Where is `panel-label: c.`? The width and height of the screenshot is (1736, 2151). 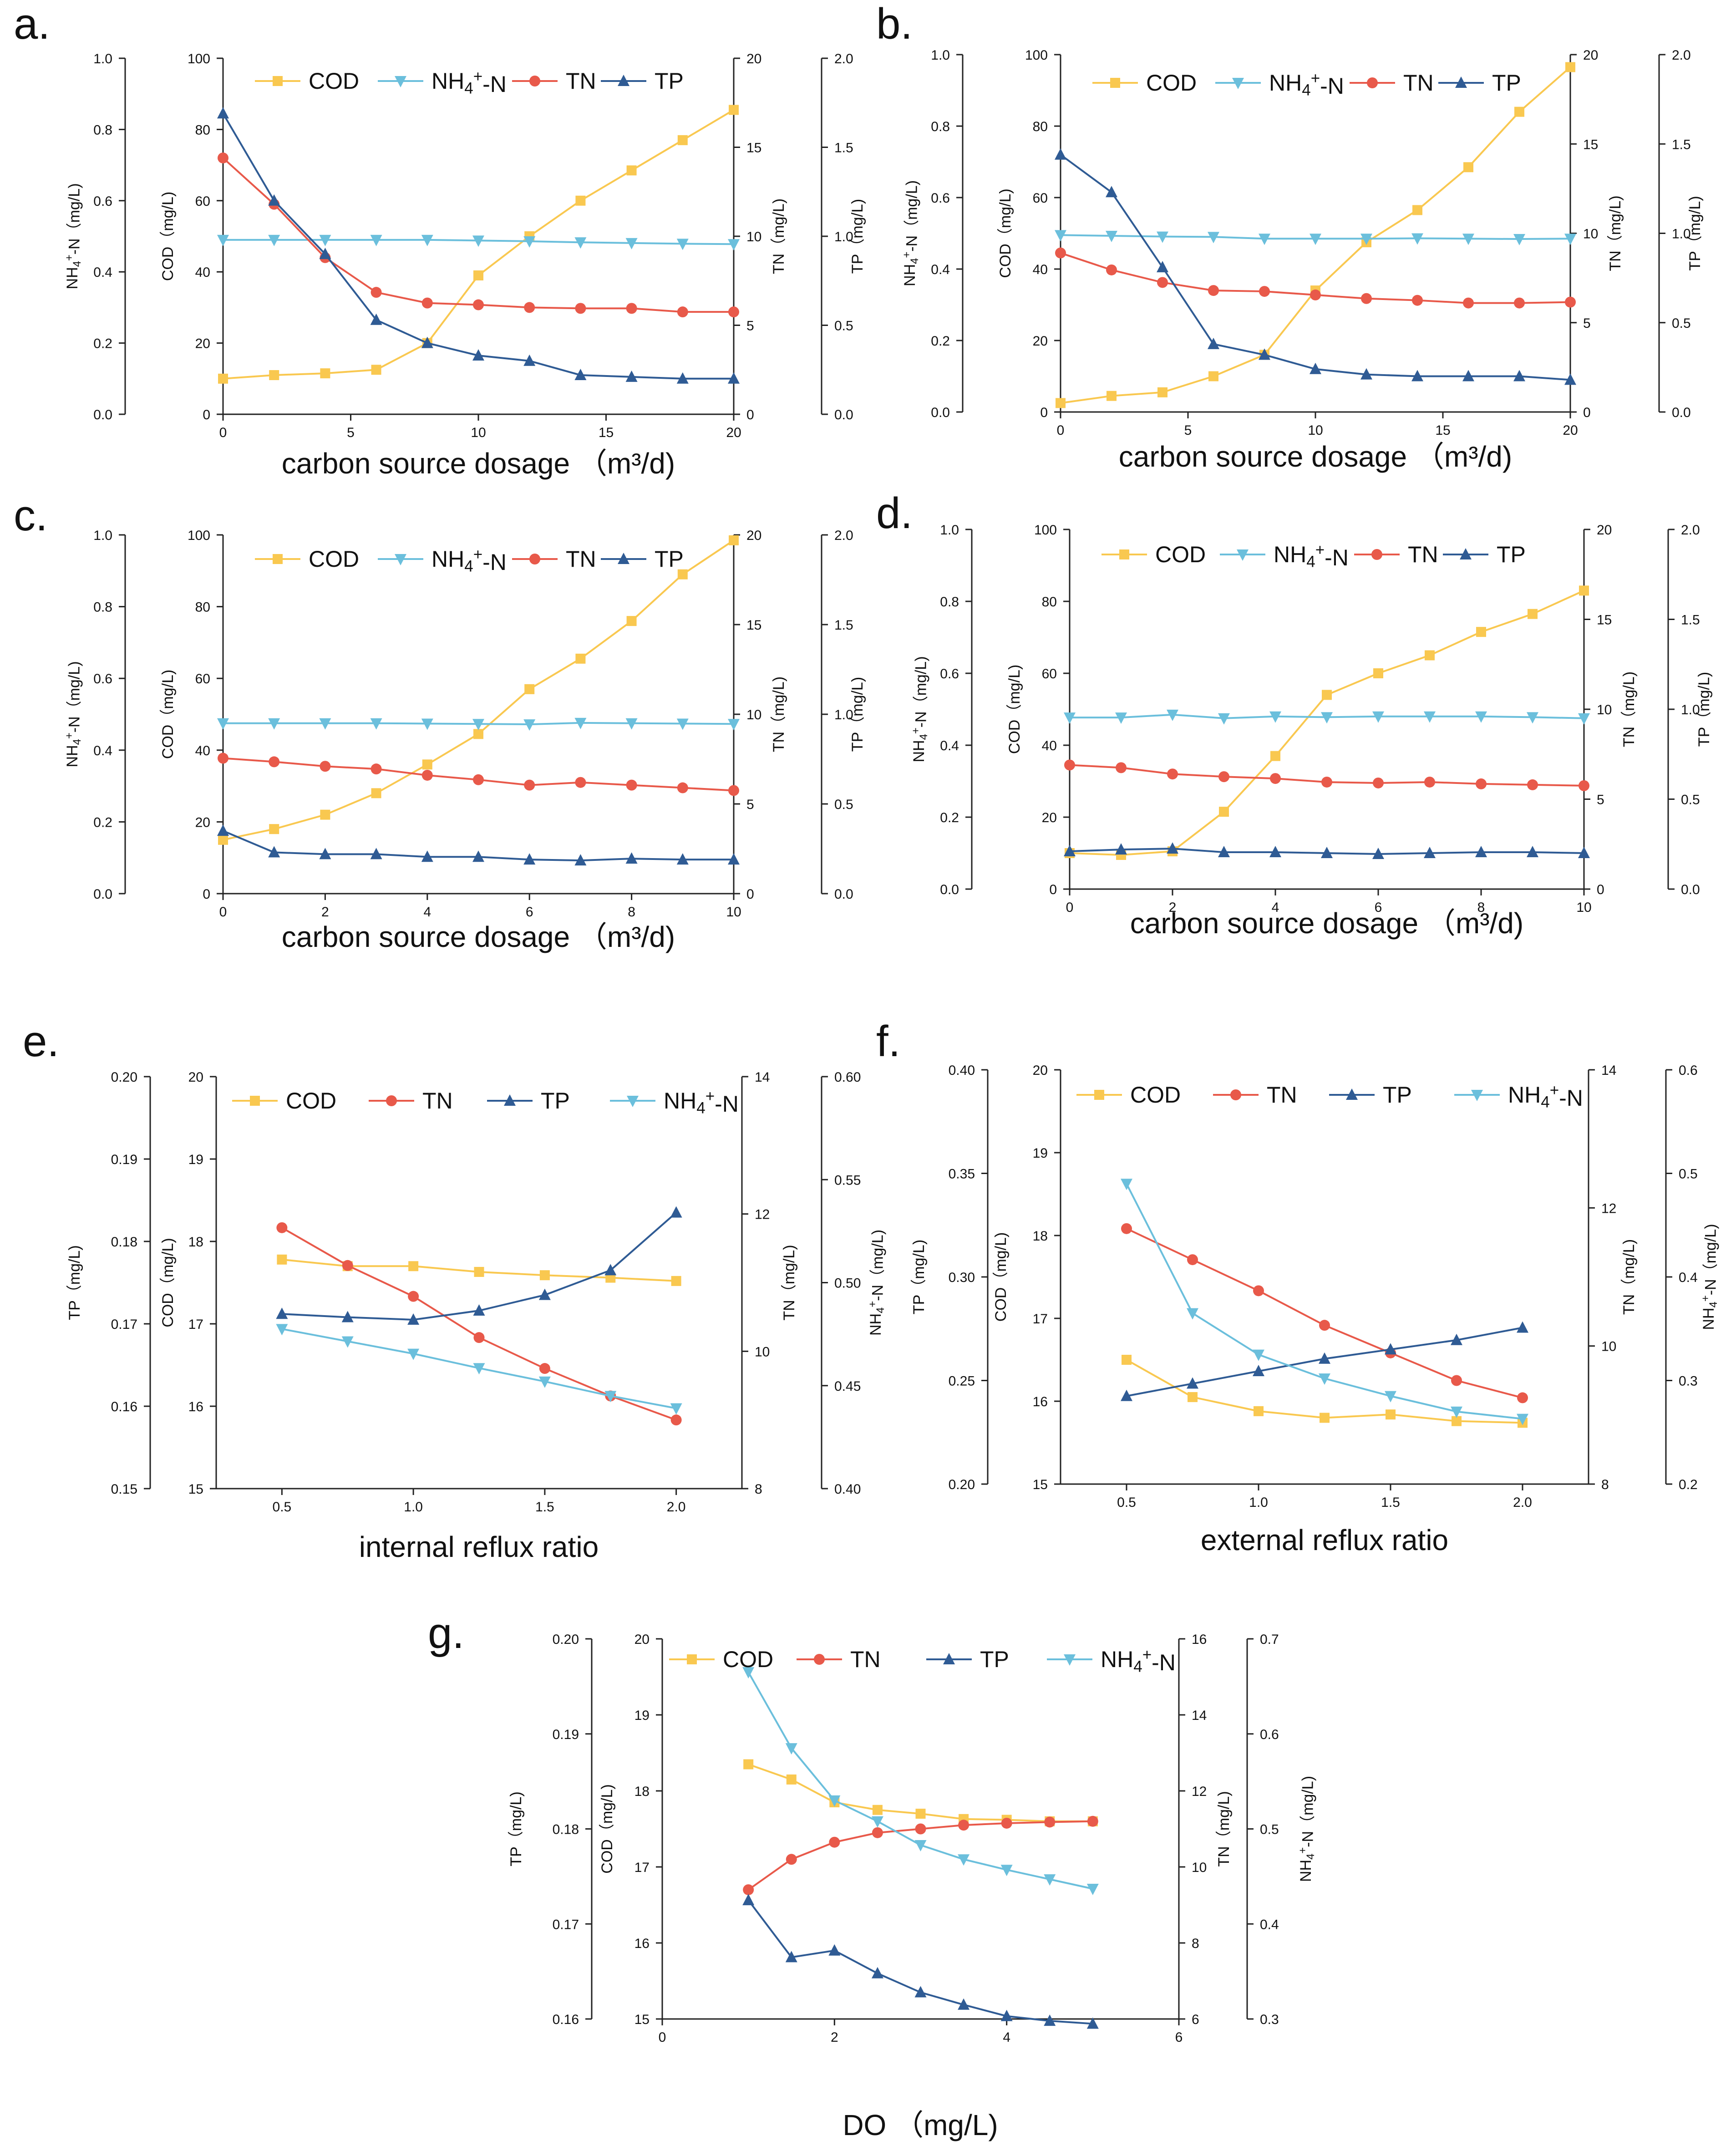 panel-label: c. is located at coordinates (31, 515).